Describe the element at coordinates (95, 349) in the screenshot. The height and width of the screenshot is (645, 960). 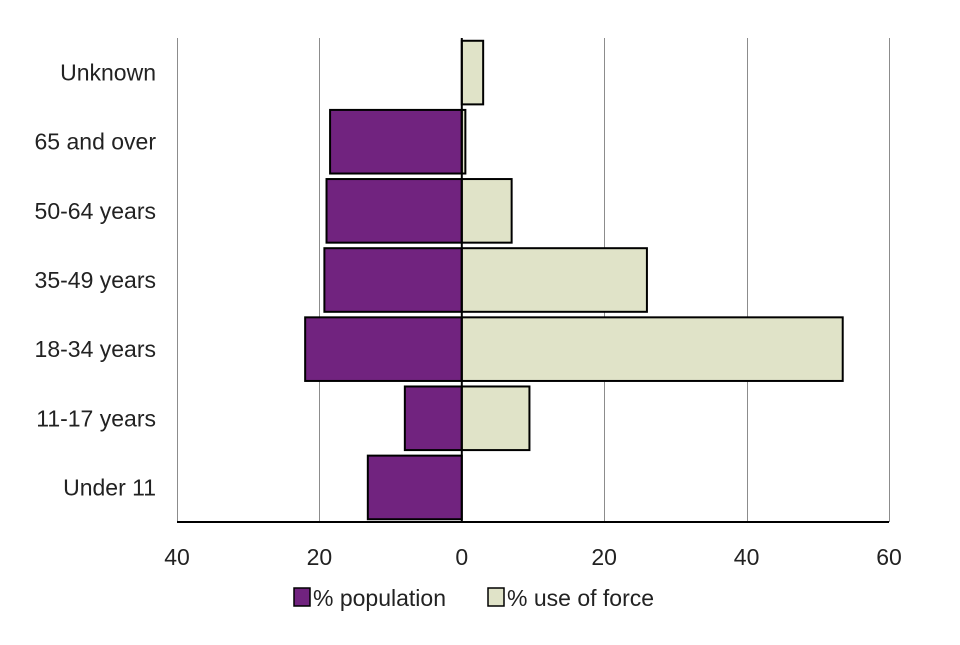
I see `category-label-18-34-years: 18-34 years` at that location.